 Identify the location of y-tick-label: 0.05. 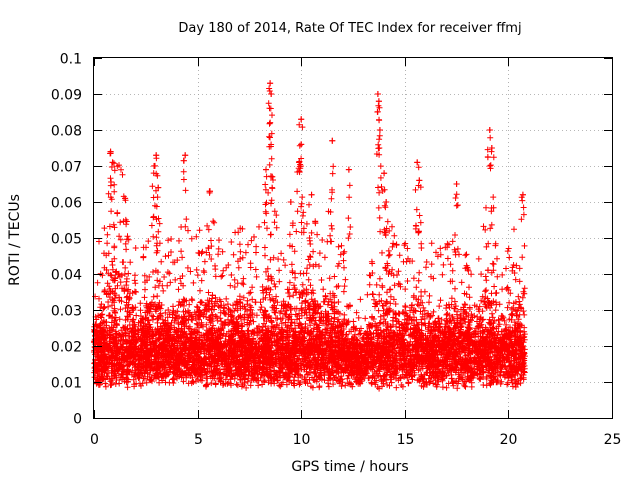
(66, 240).